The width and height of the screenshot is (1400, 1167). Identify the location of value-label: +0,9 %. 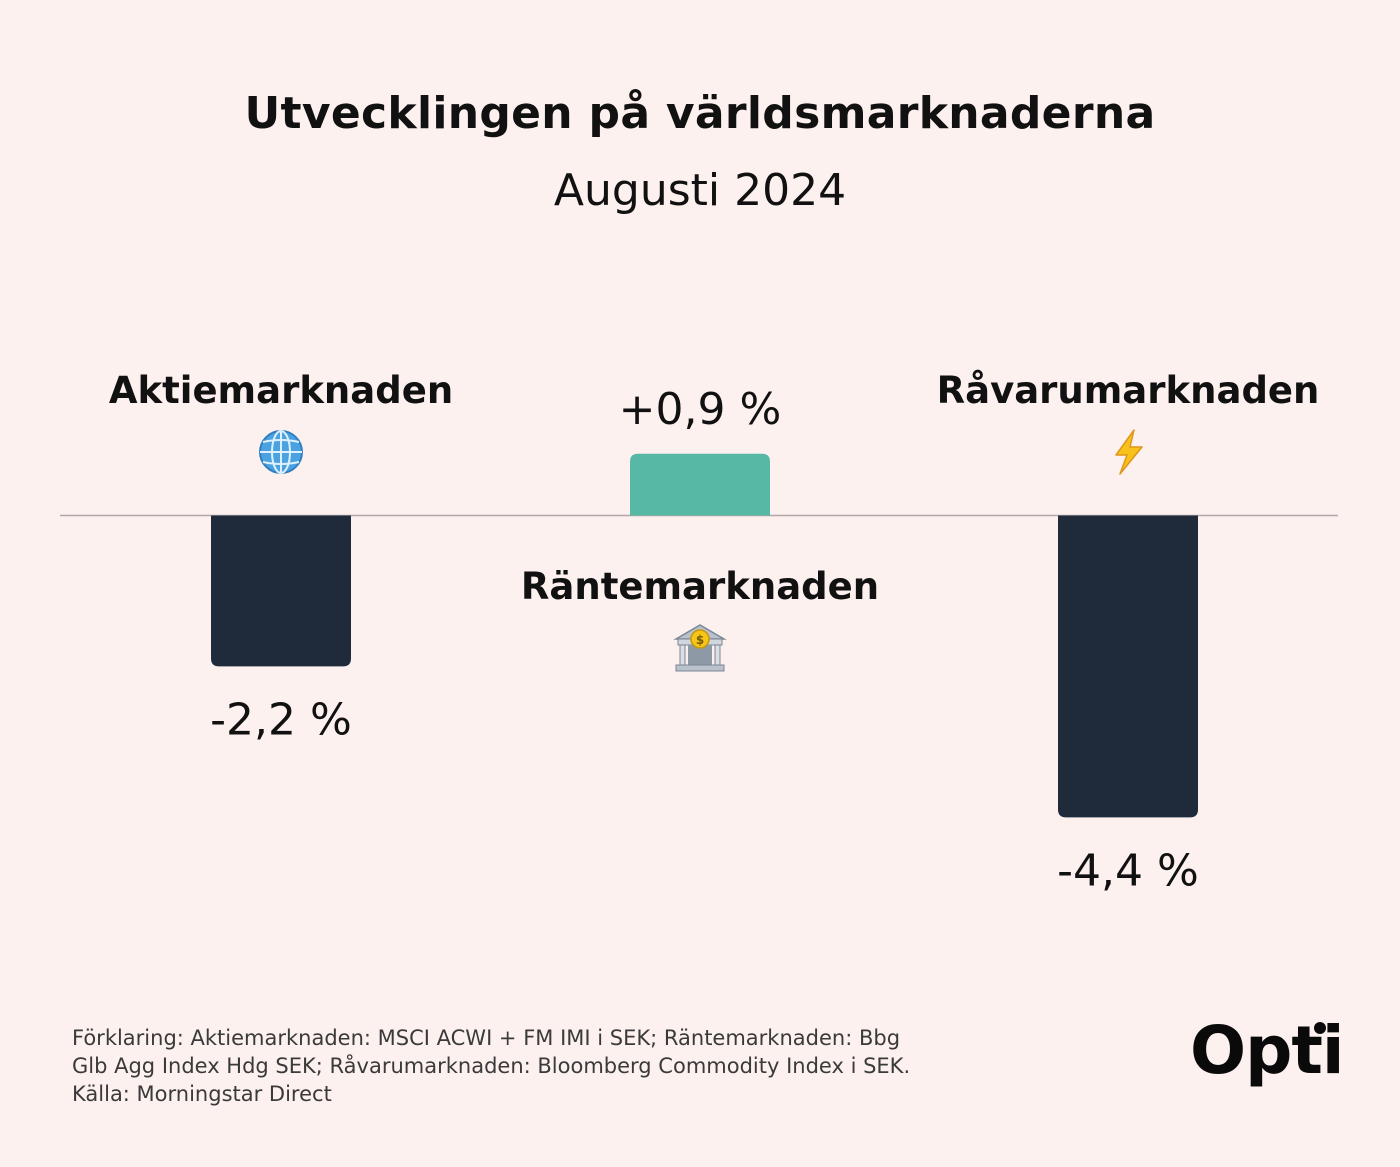
(700, 409).